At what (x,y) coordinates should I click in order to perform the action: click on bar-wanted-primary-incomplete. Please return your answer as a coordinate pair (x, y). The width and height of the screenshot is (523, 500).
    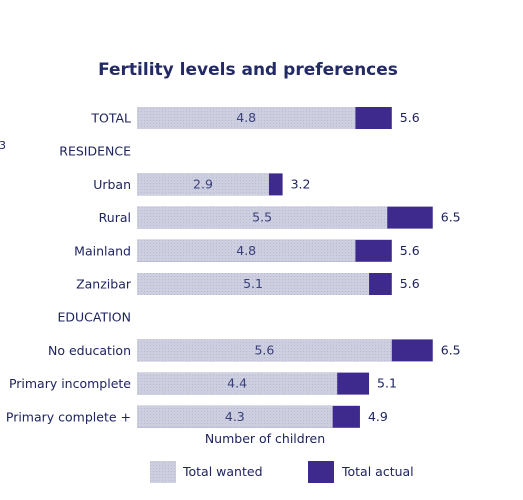
    Looking at the image, I should click on (237, 383).